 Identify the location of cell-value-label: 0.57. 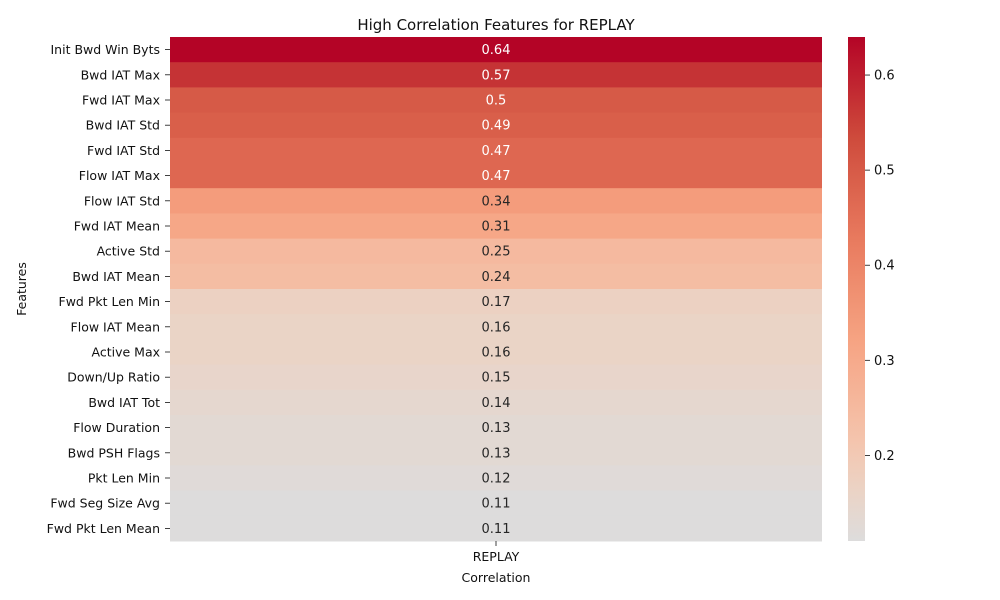
(496, 75).